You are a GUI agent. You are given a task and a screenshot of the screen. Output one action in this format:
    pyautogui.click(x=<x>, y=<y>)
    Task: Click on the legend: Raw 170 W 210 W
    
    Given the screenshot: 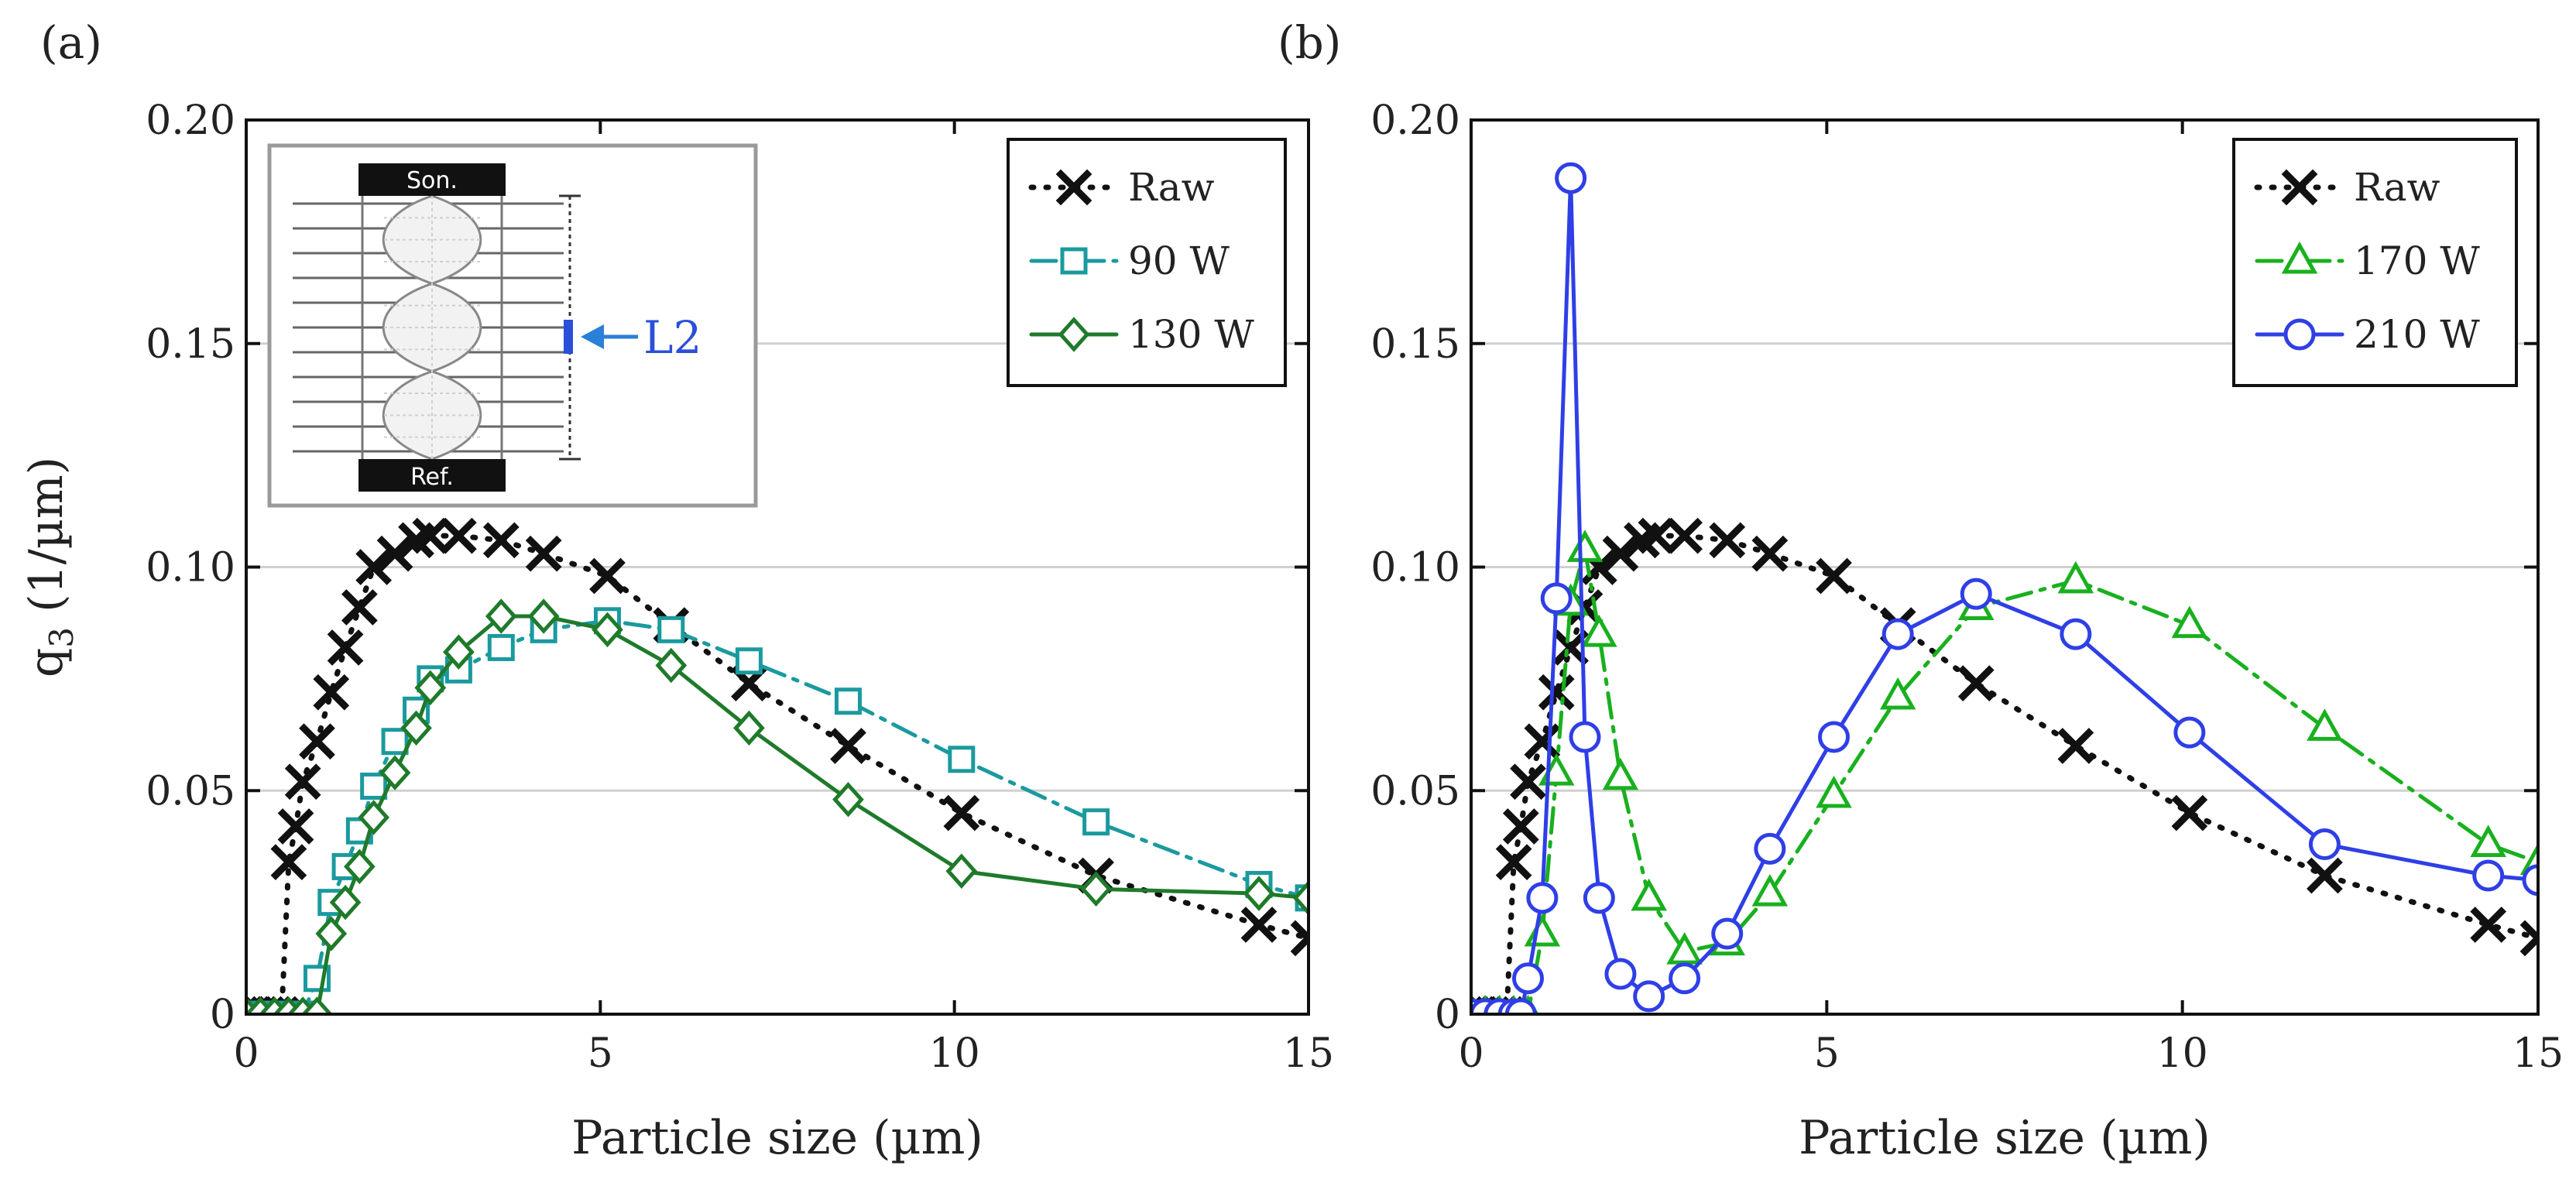 What is the action you would take?
    pyautogui.click(x=2375, y=262)
    